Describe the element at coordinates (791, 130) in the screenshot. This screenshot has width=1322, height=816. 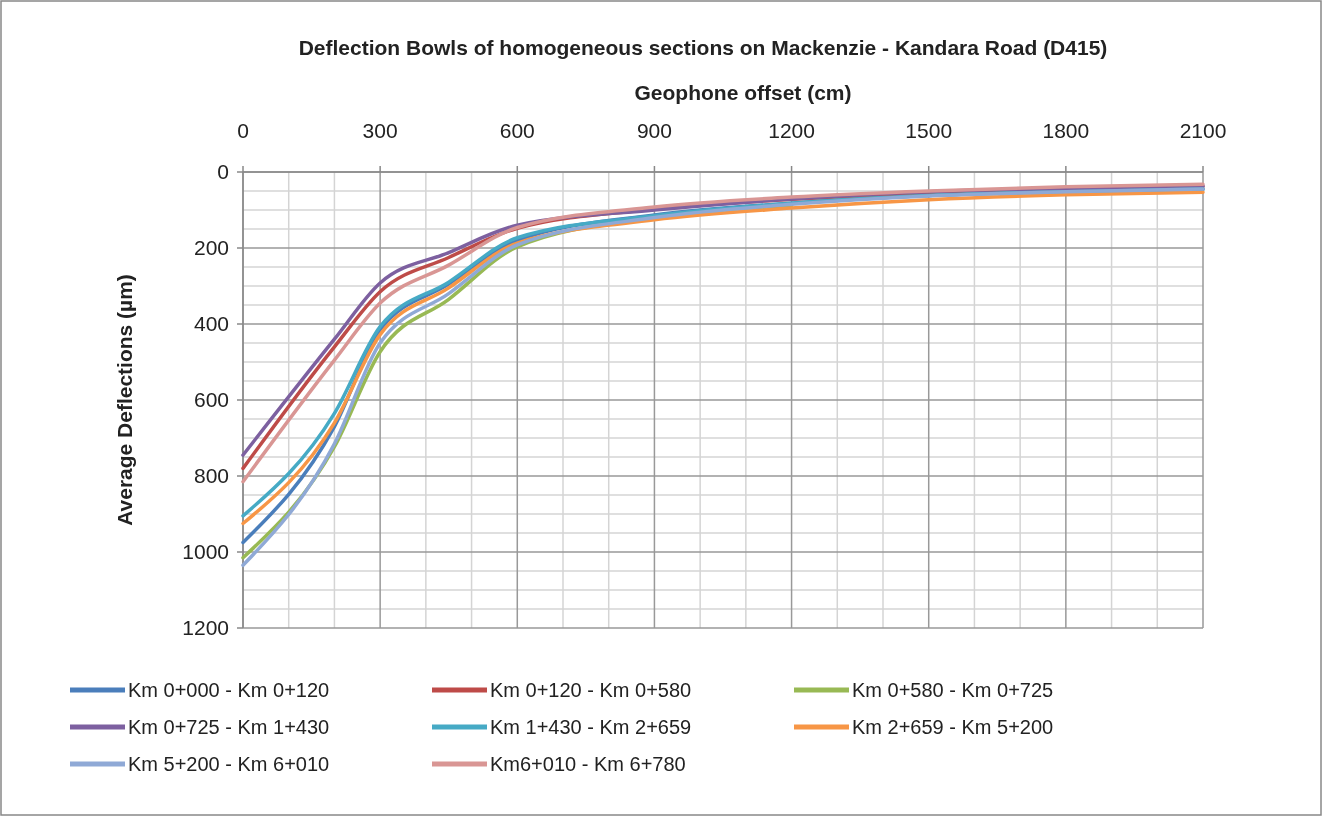
I see `x-tick-label: 1200` at that location.